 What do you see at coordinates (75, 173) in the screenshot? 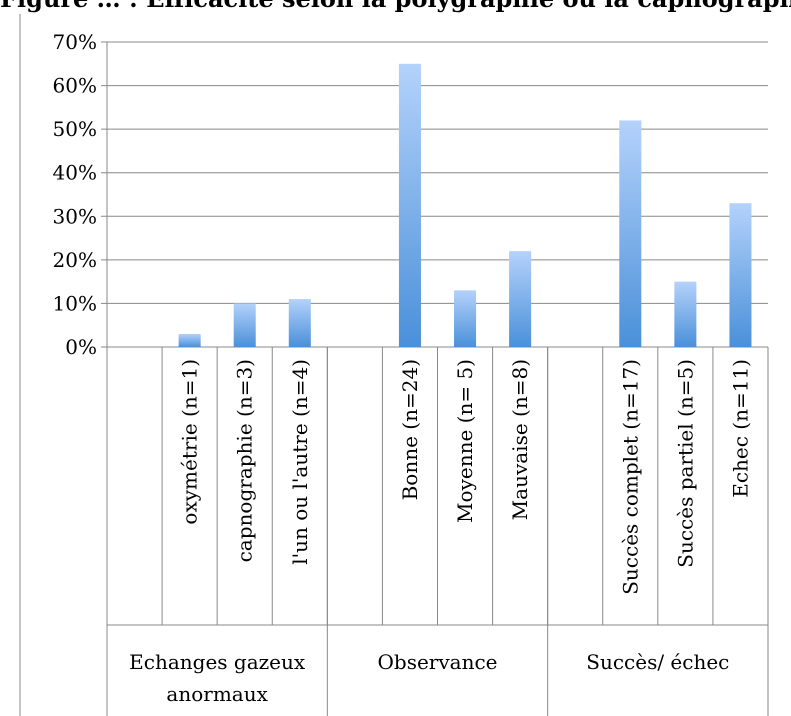
I see `y-tick-label: 40%` at bounding box center [75, 173].